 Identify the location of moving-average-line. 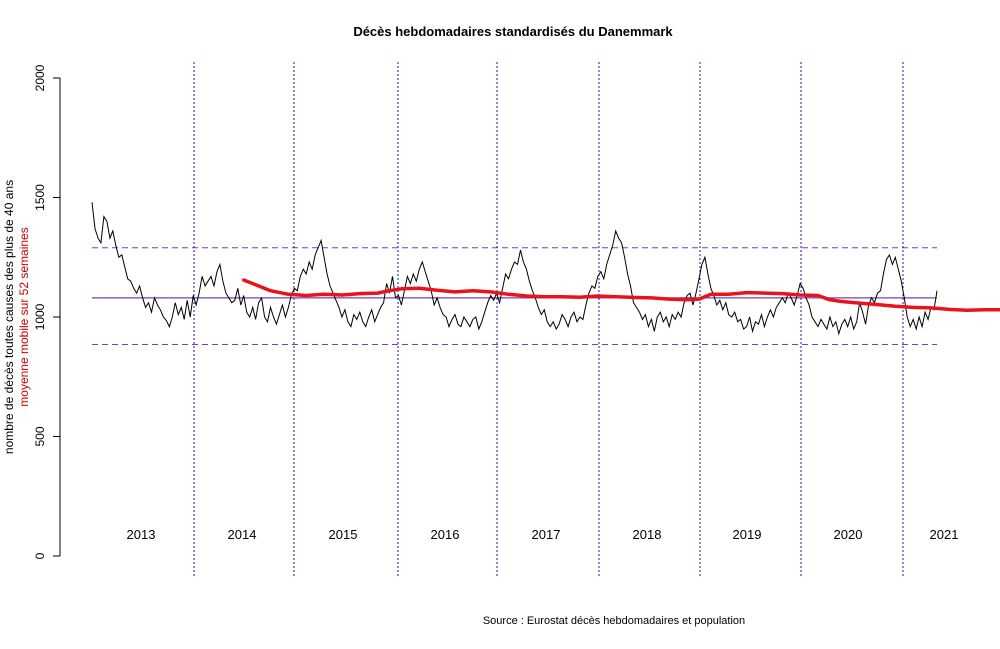
(620, 295).